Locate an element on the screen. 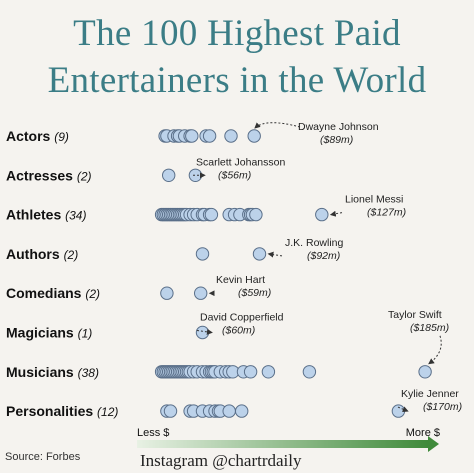 Image resolution: width=474 pixels, height=473 pixels. category-label-comedians: Comedians (2) is located at coordinates (53, 293).